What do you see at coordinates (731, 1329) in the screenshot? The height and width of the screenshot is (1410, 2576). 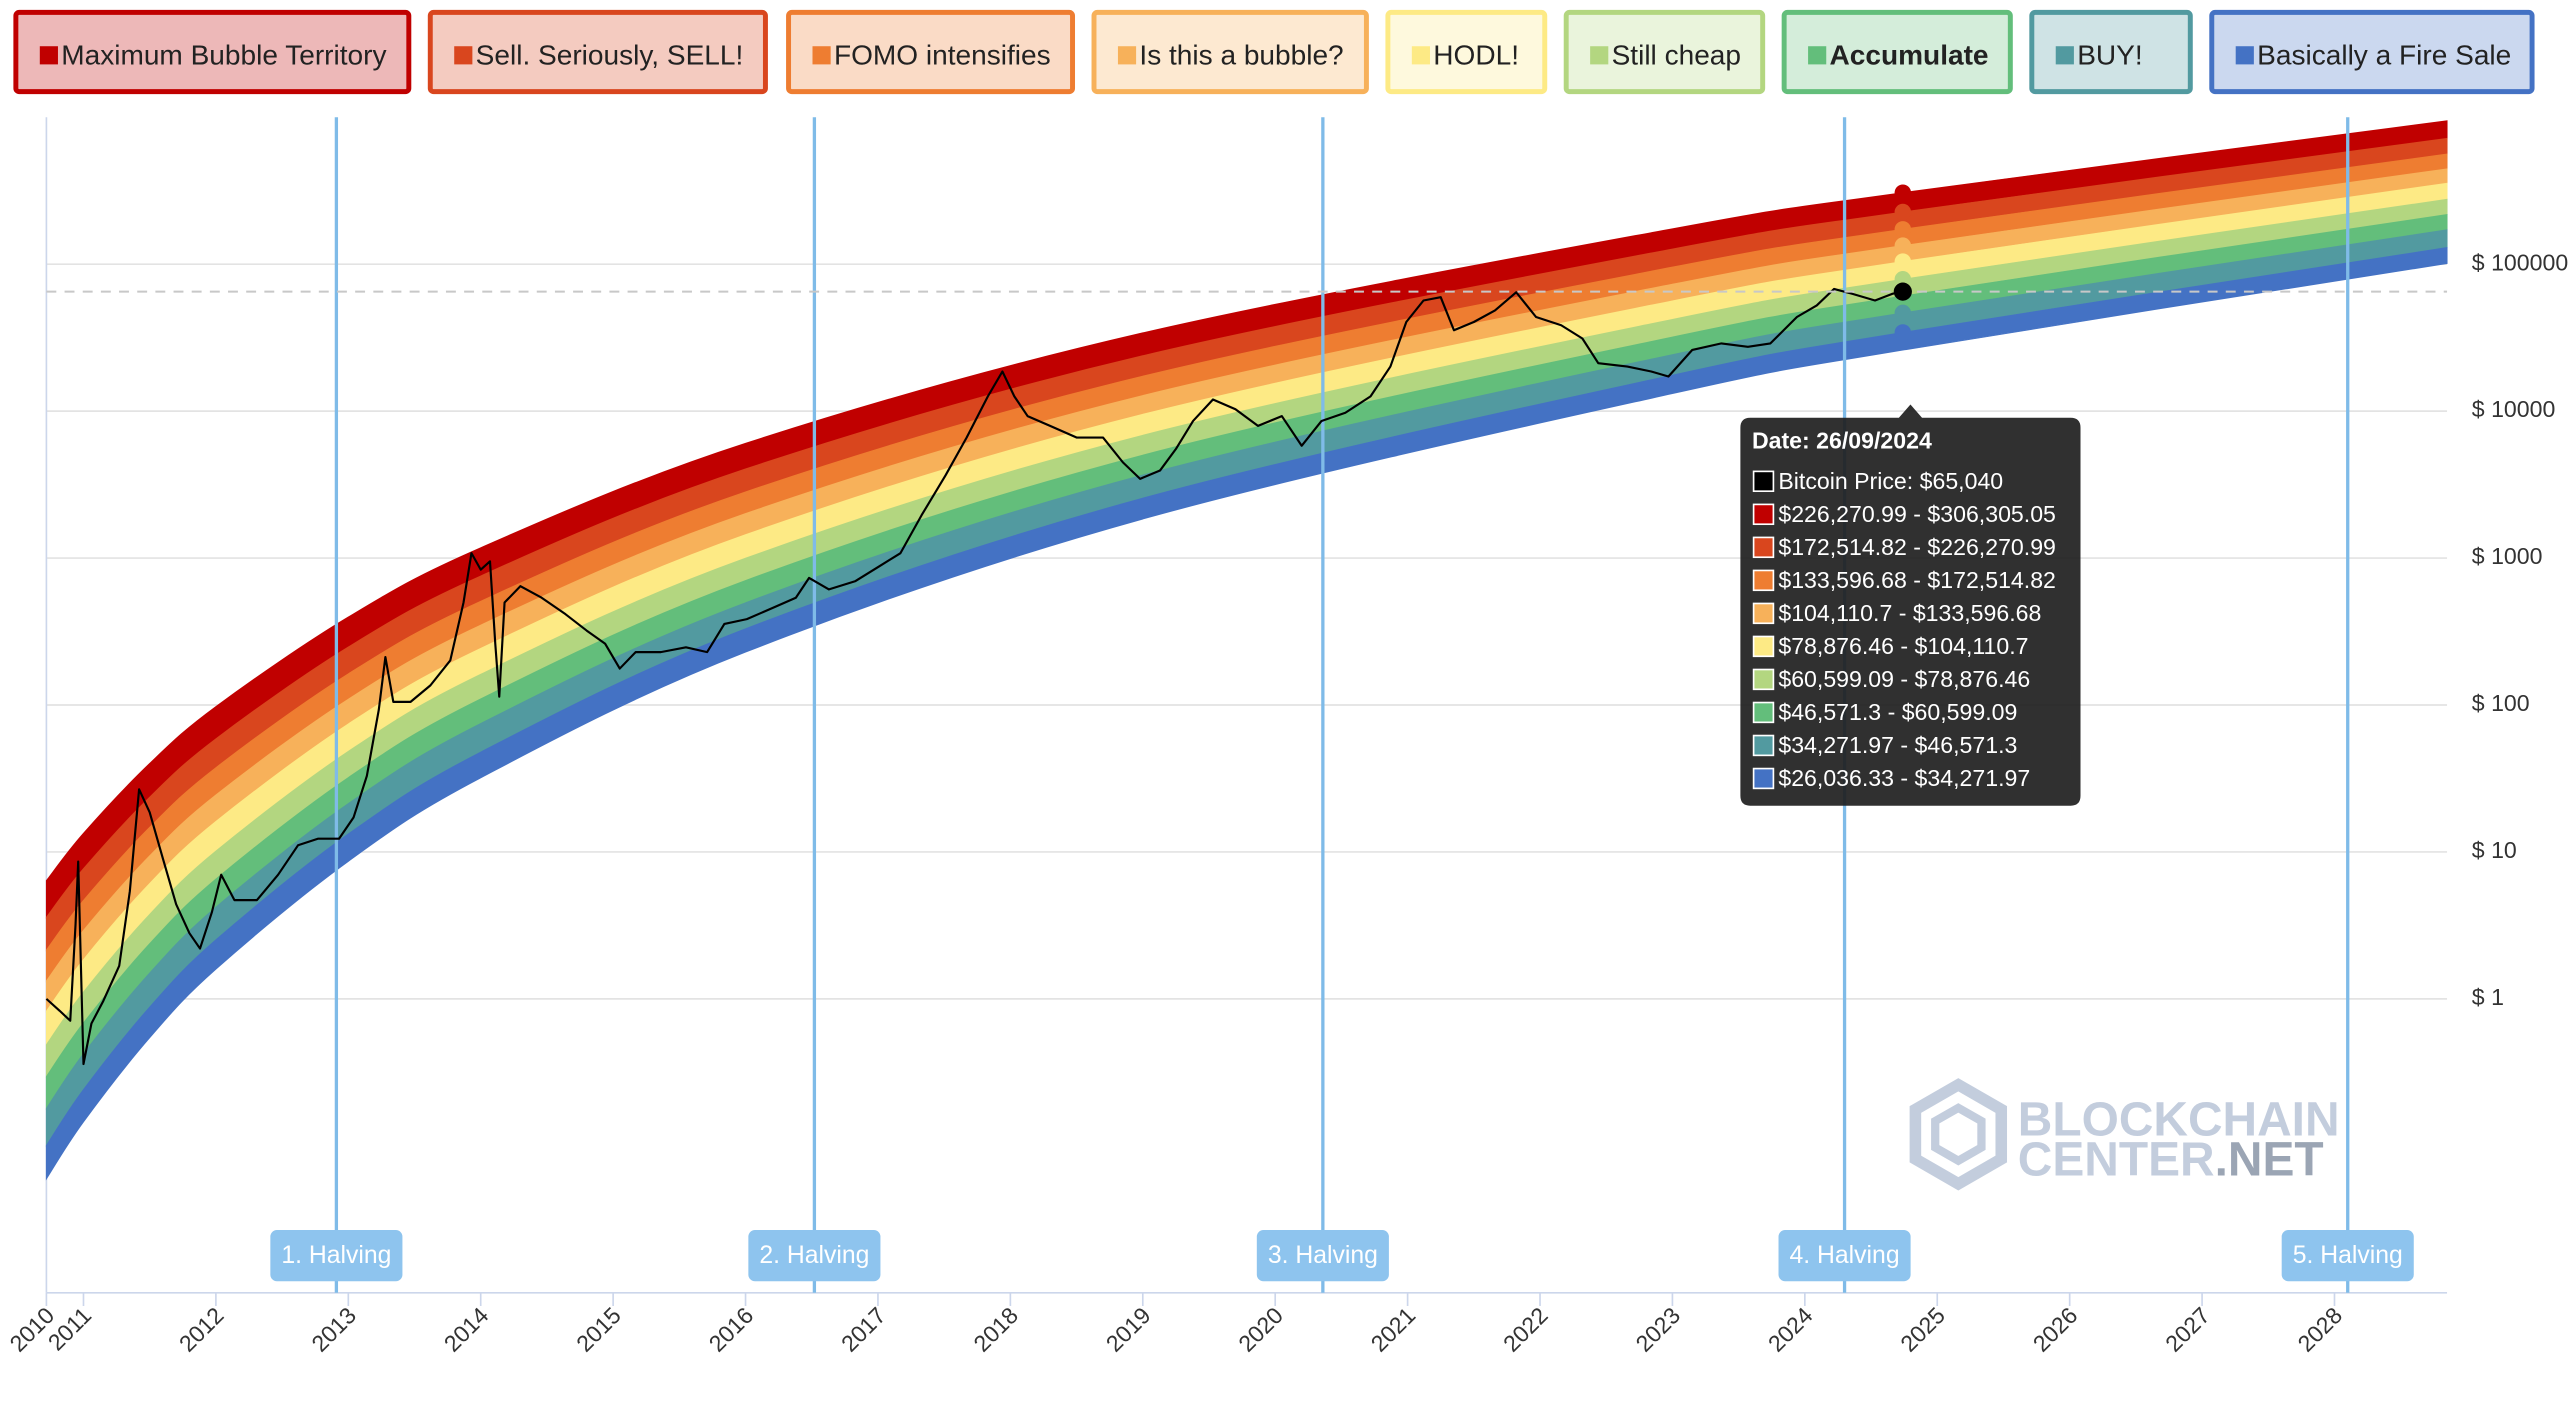 I see `x-tick-label: 2016` at bounding box center [731, 1329].